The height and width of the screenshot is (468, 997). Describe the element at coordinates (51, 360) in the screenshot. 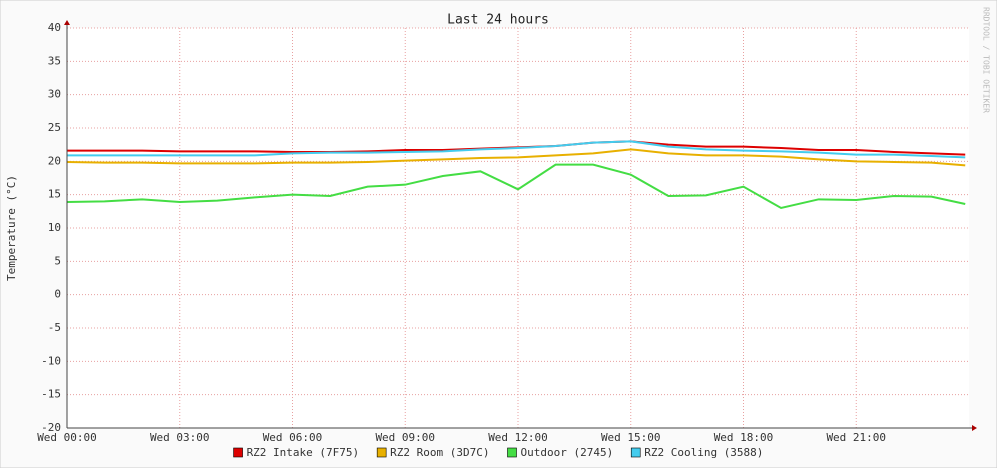

I see `y-tick-label: -10` at that location.